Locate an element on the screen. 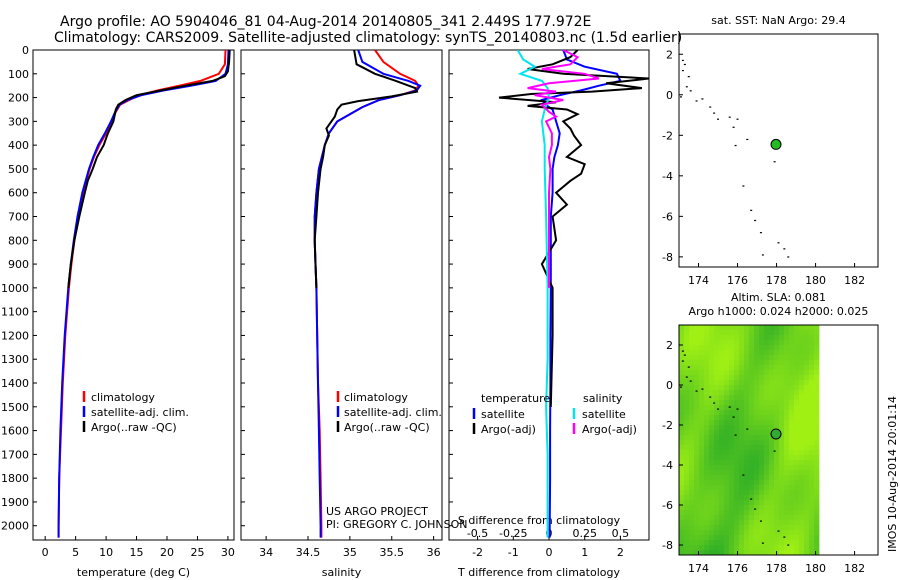 The image size is (900, 580). sst-map-lon-tick-label: 176 is located at coordinates (737, 280).